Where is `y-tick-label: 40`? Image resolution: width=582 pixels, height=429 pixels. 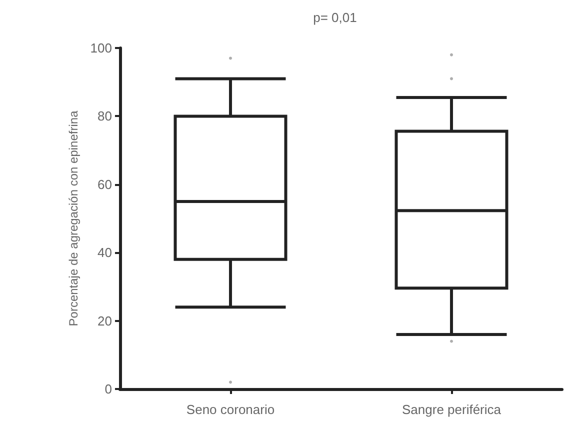 y-tick-label: 40 is located at coordinates (105, 252).